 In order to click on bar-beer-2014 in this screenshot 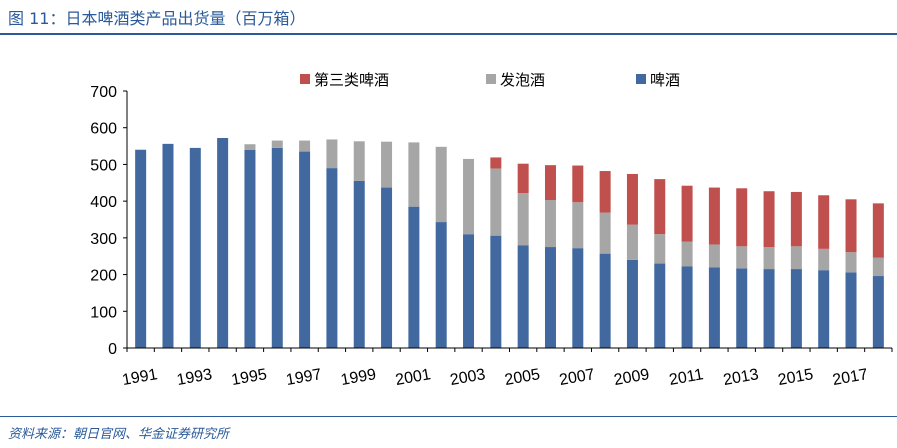, I will do `click(769, 308)`.